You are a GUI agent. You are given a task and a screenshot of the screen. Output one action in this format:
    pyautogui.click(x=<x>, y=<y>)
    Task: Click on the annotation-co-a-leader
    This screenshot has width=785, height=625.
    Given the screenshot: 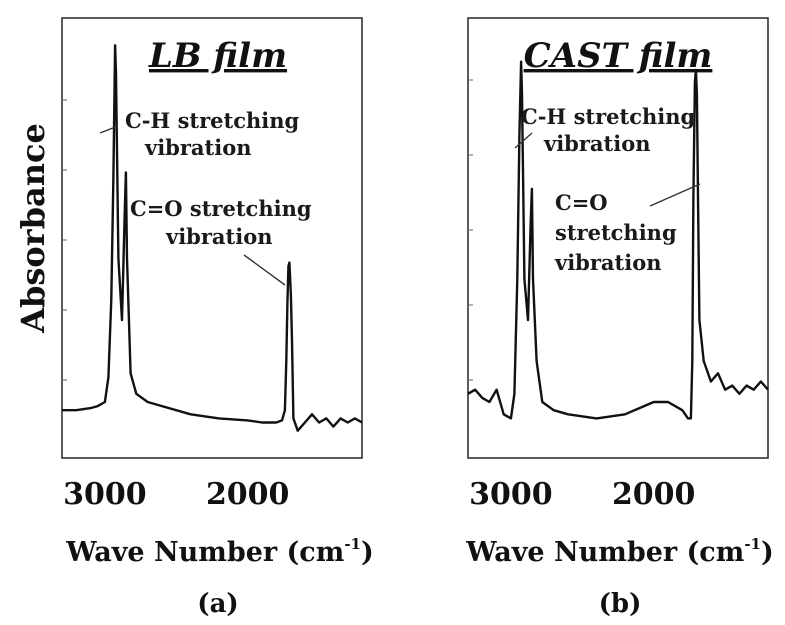 What is the action you would take?
    pyautogui.click(x=264, y=270)
    